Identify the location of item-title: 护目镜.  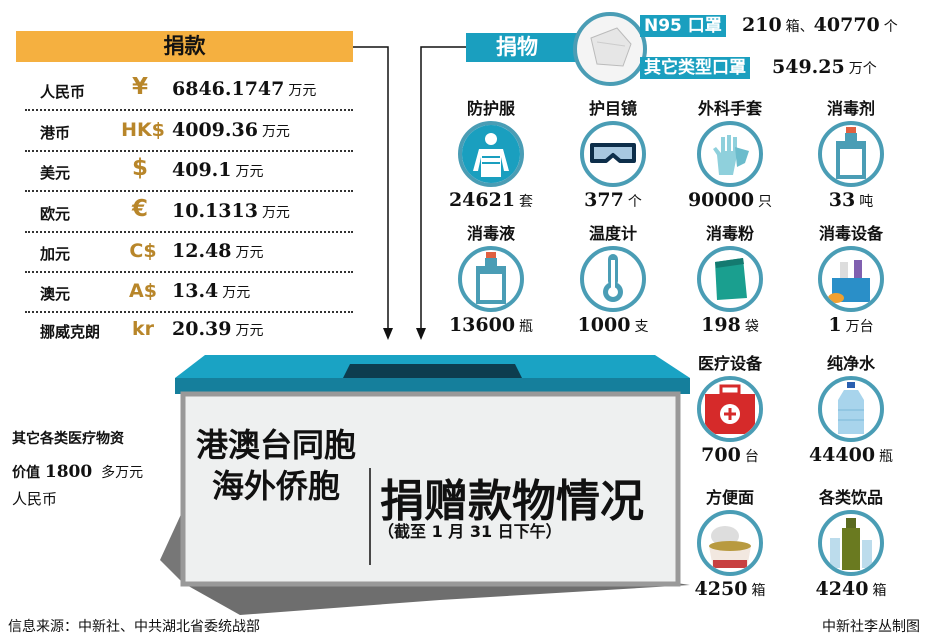
(612, 108).